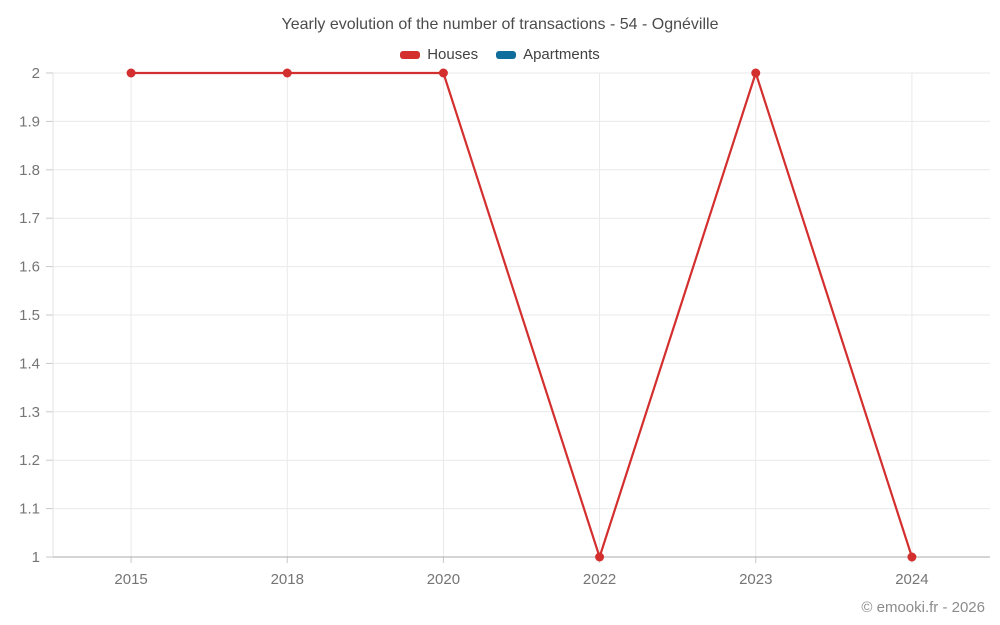 This screenshot has width=1000, height=625. I want to click on legend-label-apartments: Apartments, so click(561, 54).